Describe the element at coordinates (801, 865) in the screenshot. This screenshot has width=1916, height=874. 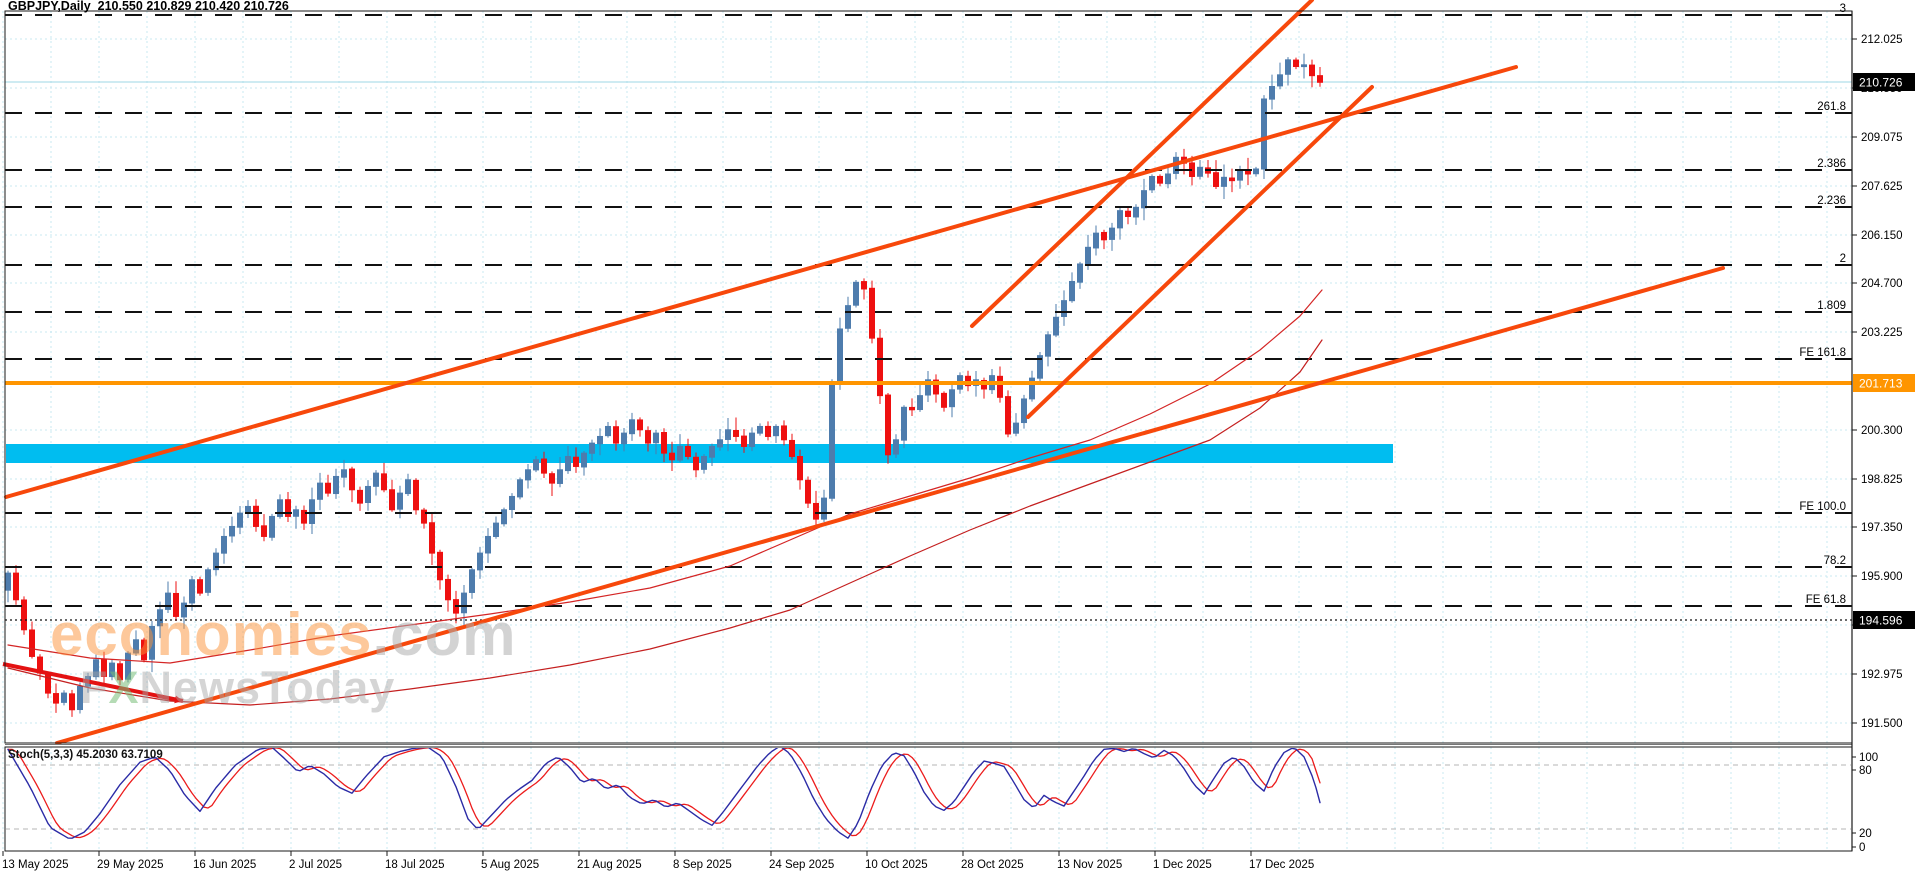
I see `date-tick-label: 24 Sep 2025` at that location.